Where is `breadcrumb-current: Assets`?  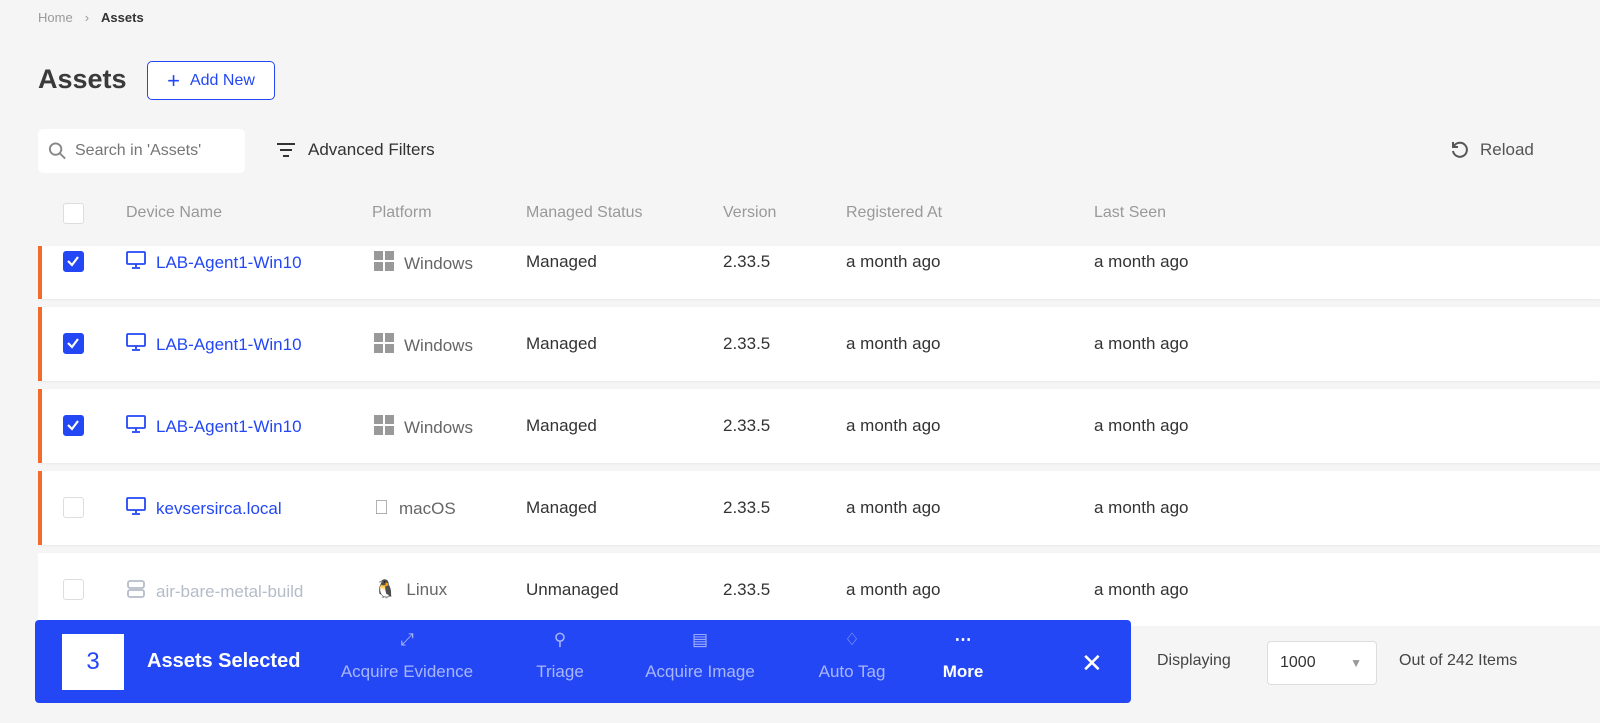
breadcrumb-current: Assets is located at coordinates (122, 17).